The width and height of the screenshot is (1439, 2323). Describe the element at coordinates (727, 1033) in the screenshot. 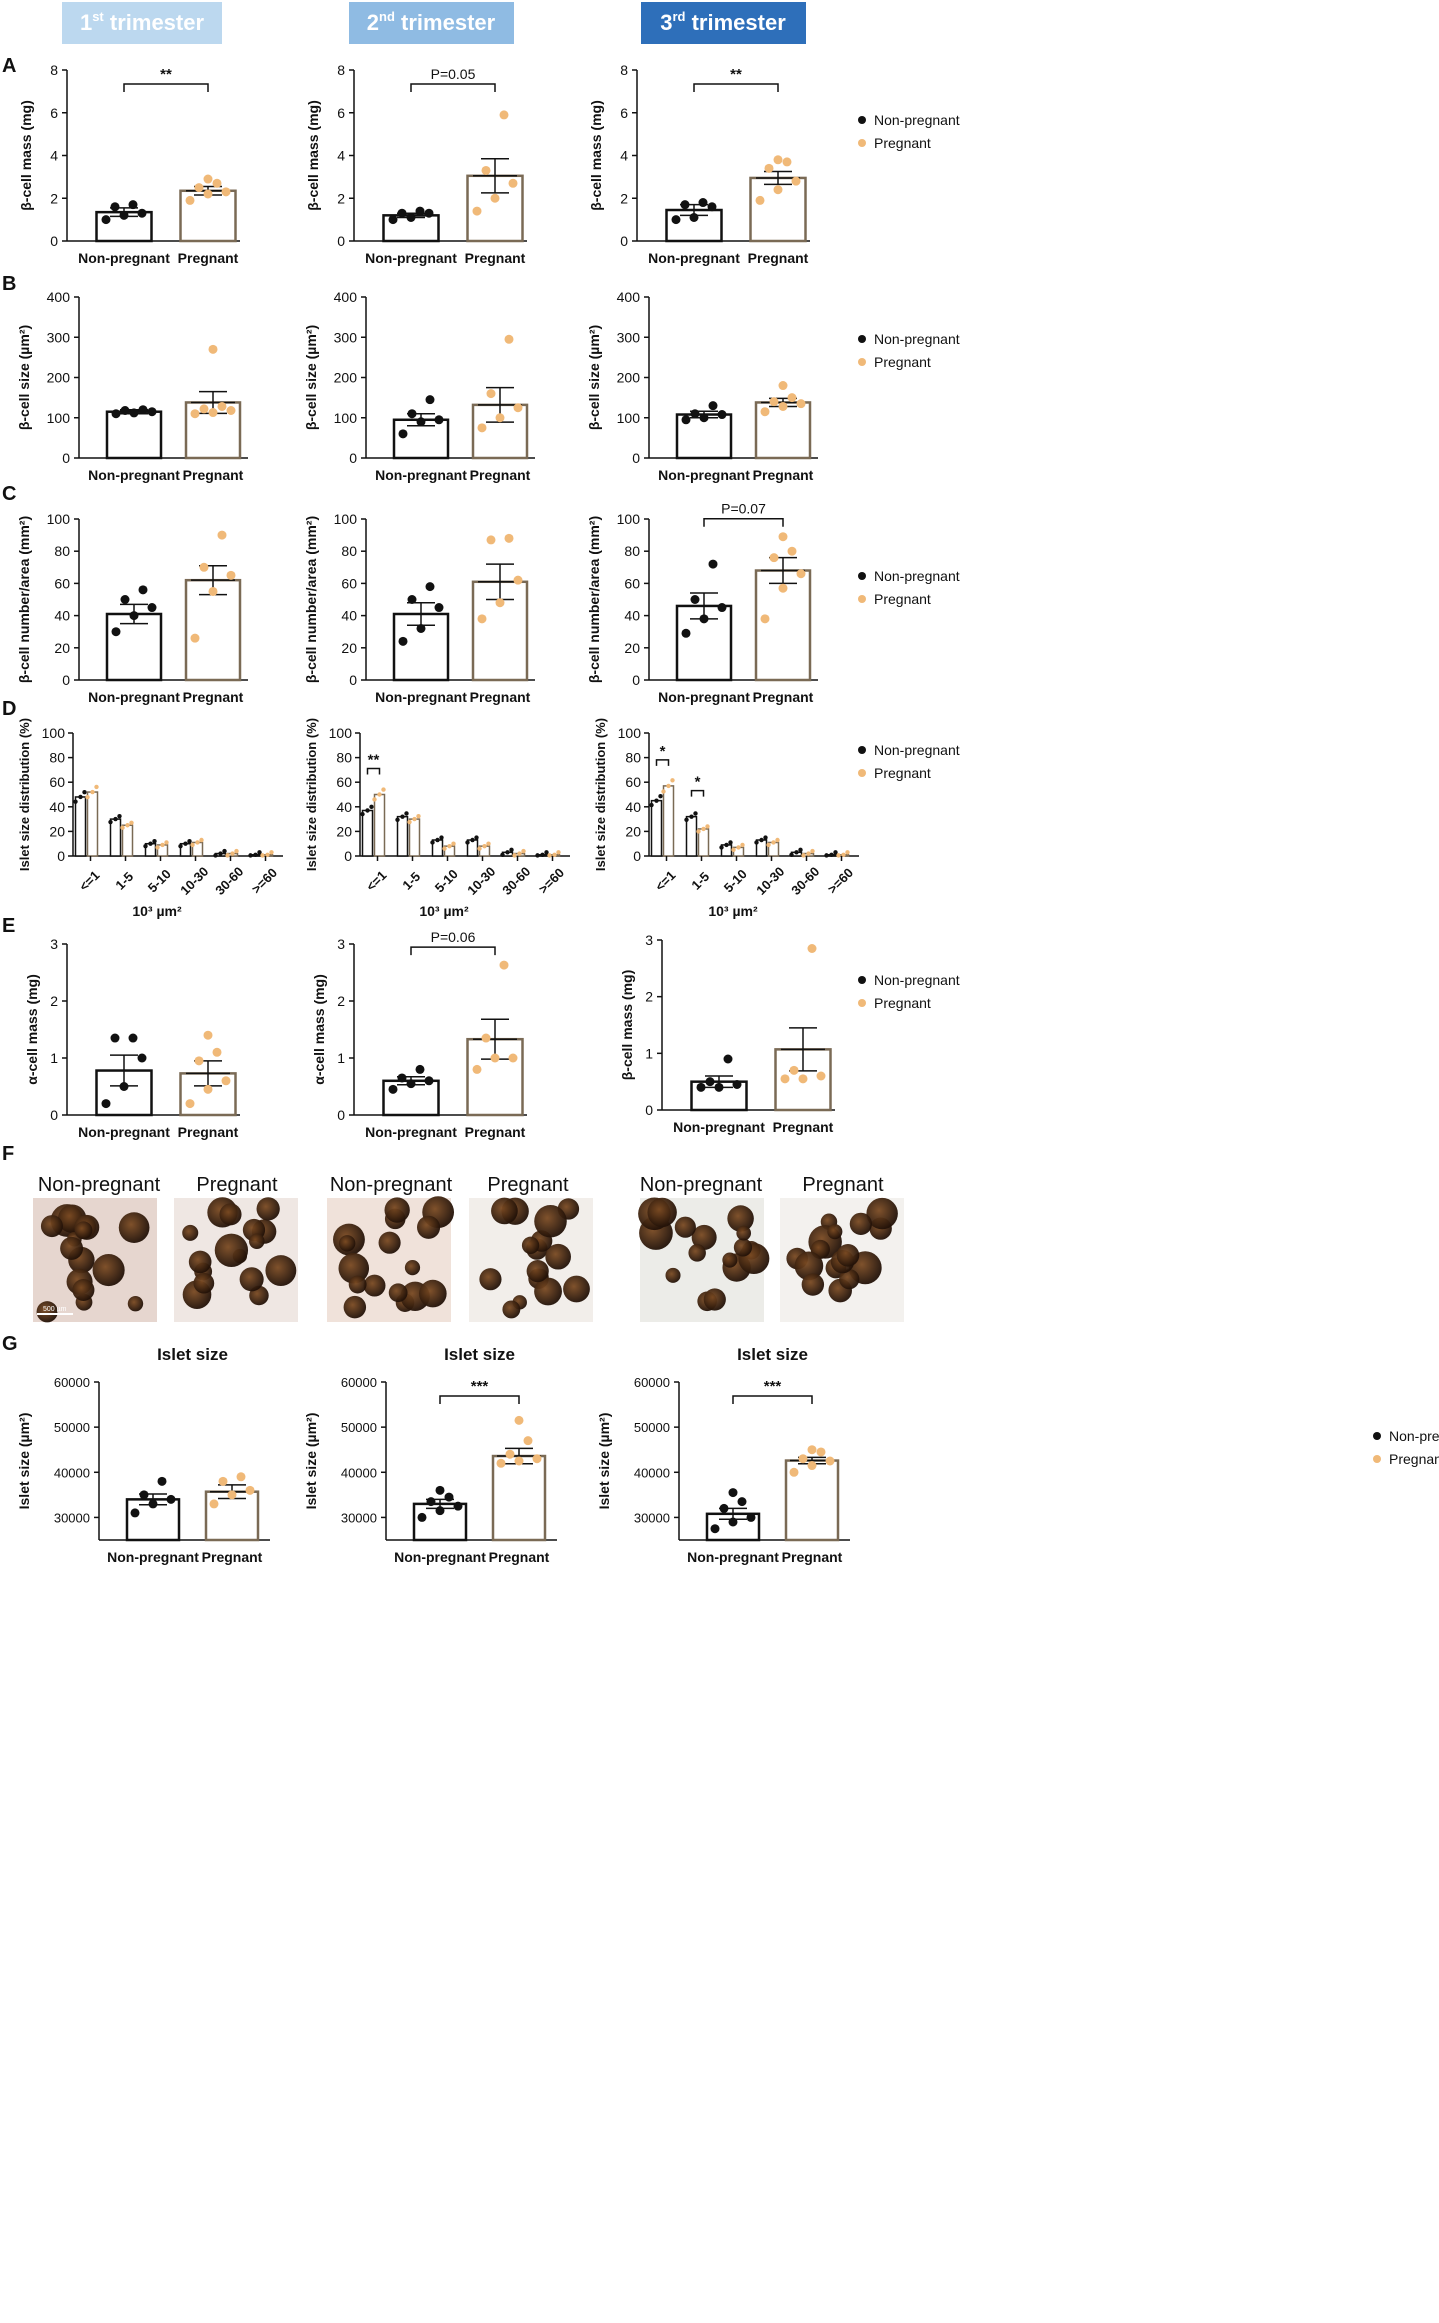

I see `chart-E3: 0 1 2 3 β-cell mass (mg) Non-pregnant Pregnant` at that location.